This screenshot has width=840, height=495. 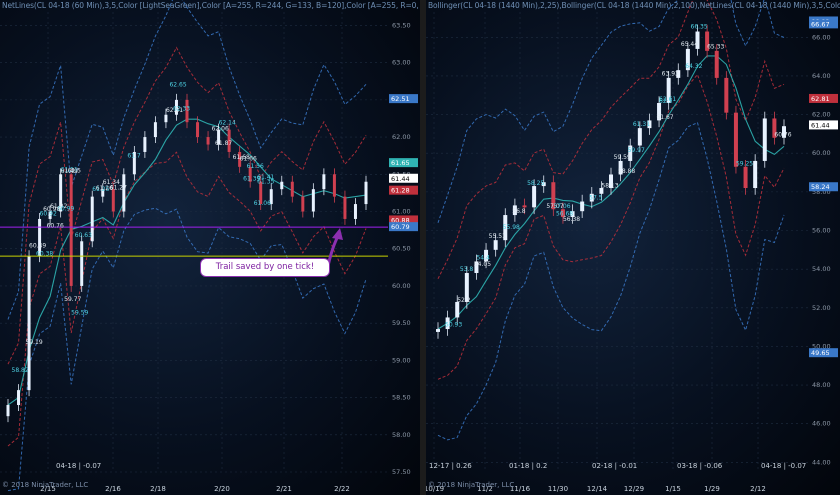 I want to click on data-label: 61.35, so click(x=265, y=181).